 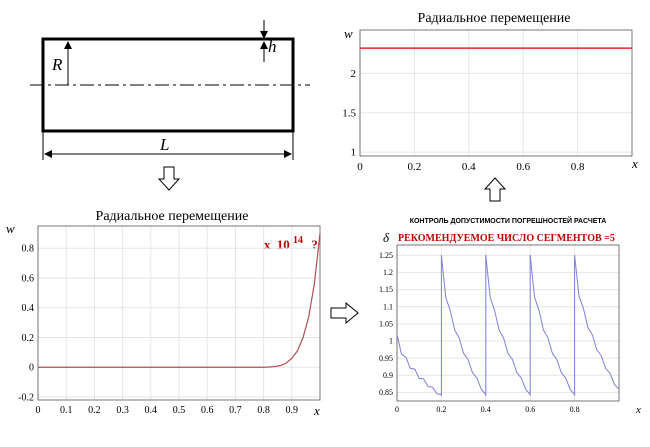 I want to click on arrow-right-icon, so click(x=344, y=313).